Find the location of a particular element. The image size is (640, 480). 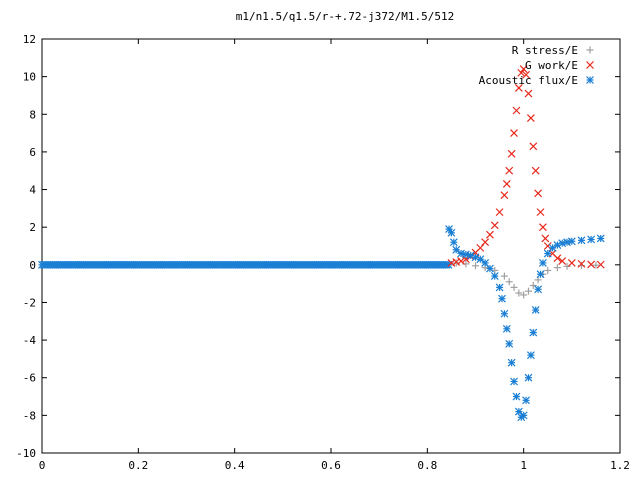

y-tick-label: -2 is located at coordinates (29, 302).